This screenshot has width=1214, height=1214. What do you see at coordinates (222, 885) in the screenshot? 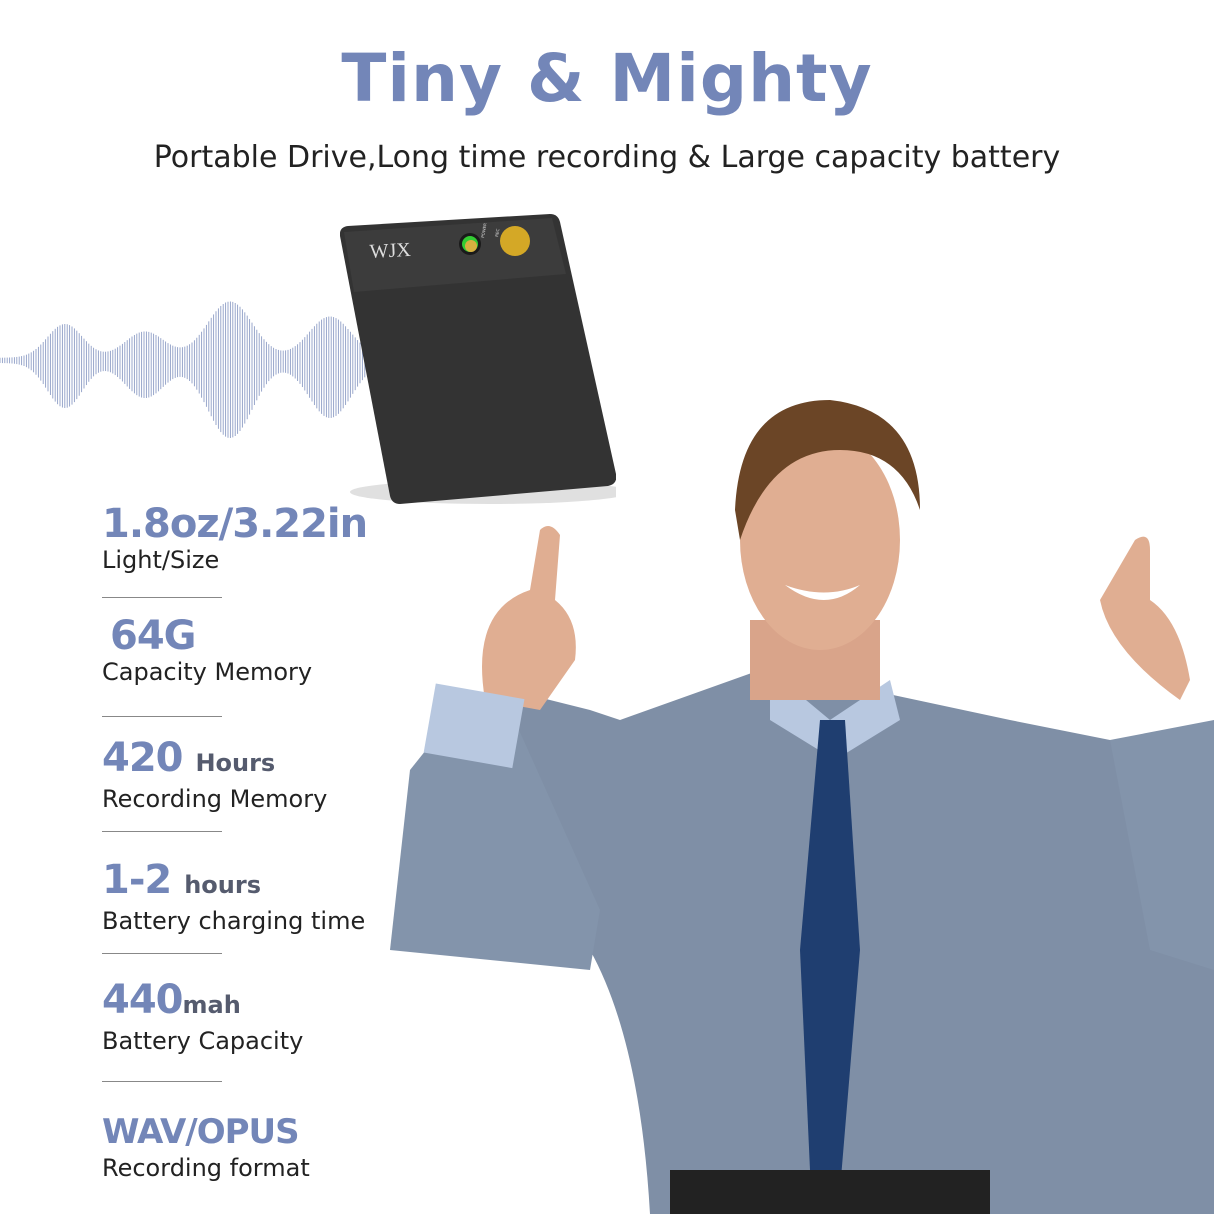
I see `spec-unit: hours` at bounding box center [222, 885].